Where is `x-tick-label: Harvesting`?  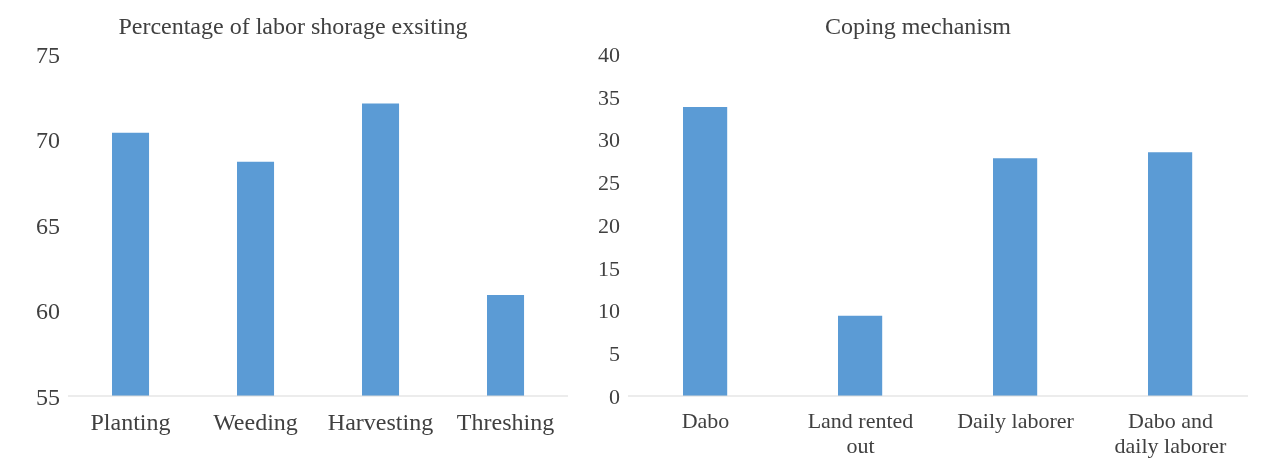
x-tick-label: Harvesting is located at coordinates (380, 421).